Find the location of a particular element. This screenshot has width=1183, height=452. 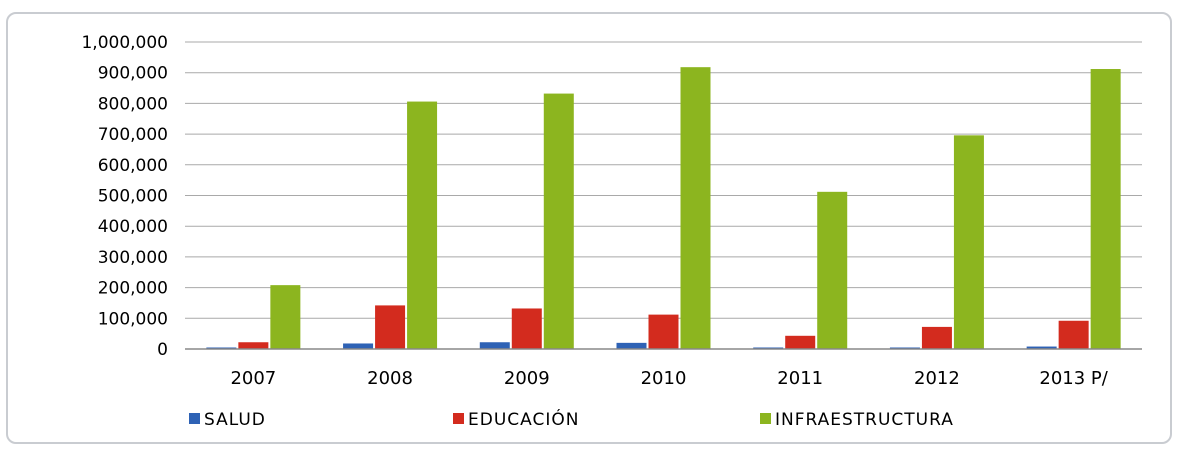

y-tick-label: 200,000 is located at coordinates (133, 289).